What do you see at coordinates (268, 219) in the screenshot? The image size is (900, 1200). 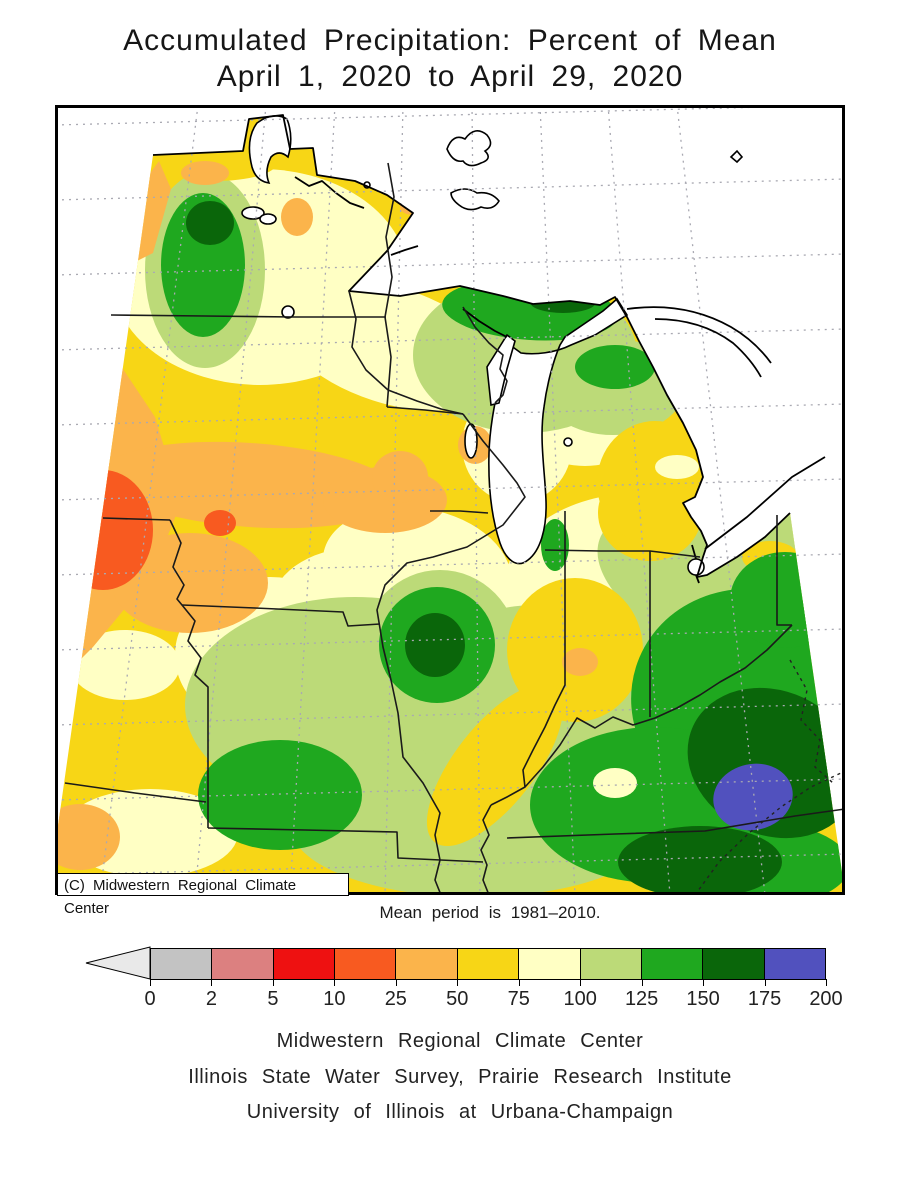 I see `red-lake-lower` at bounding box center [268, 219].